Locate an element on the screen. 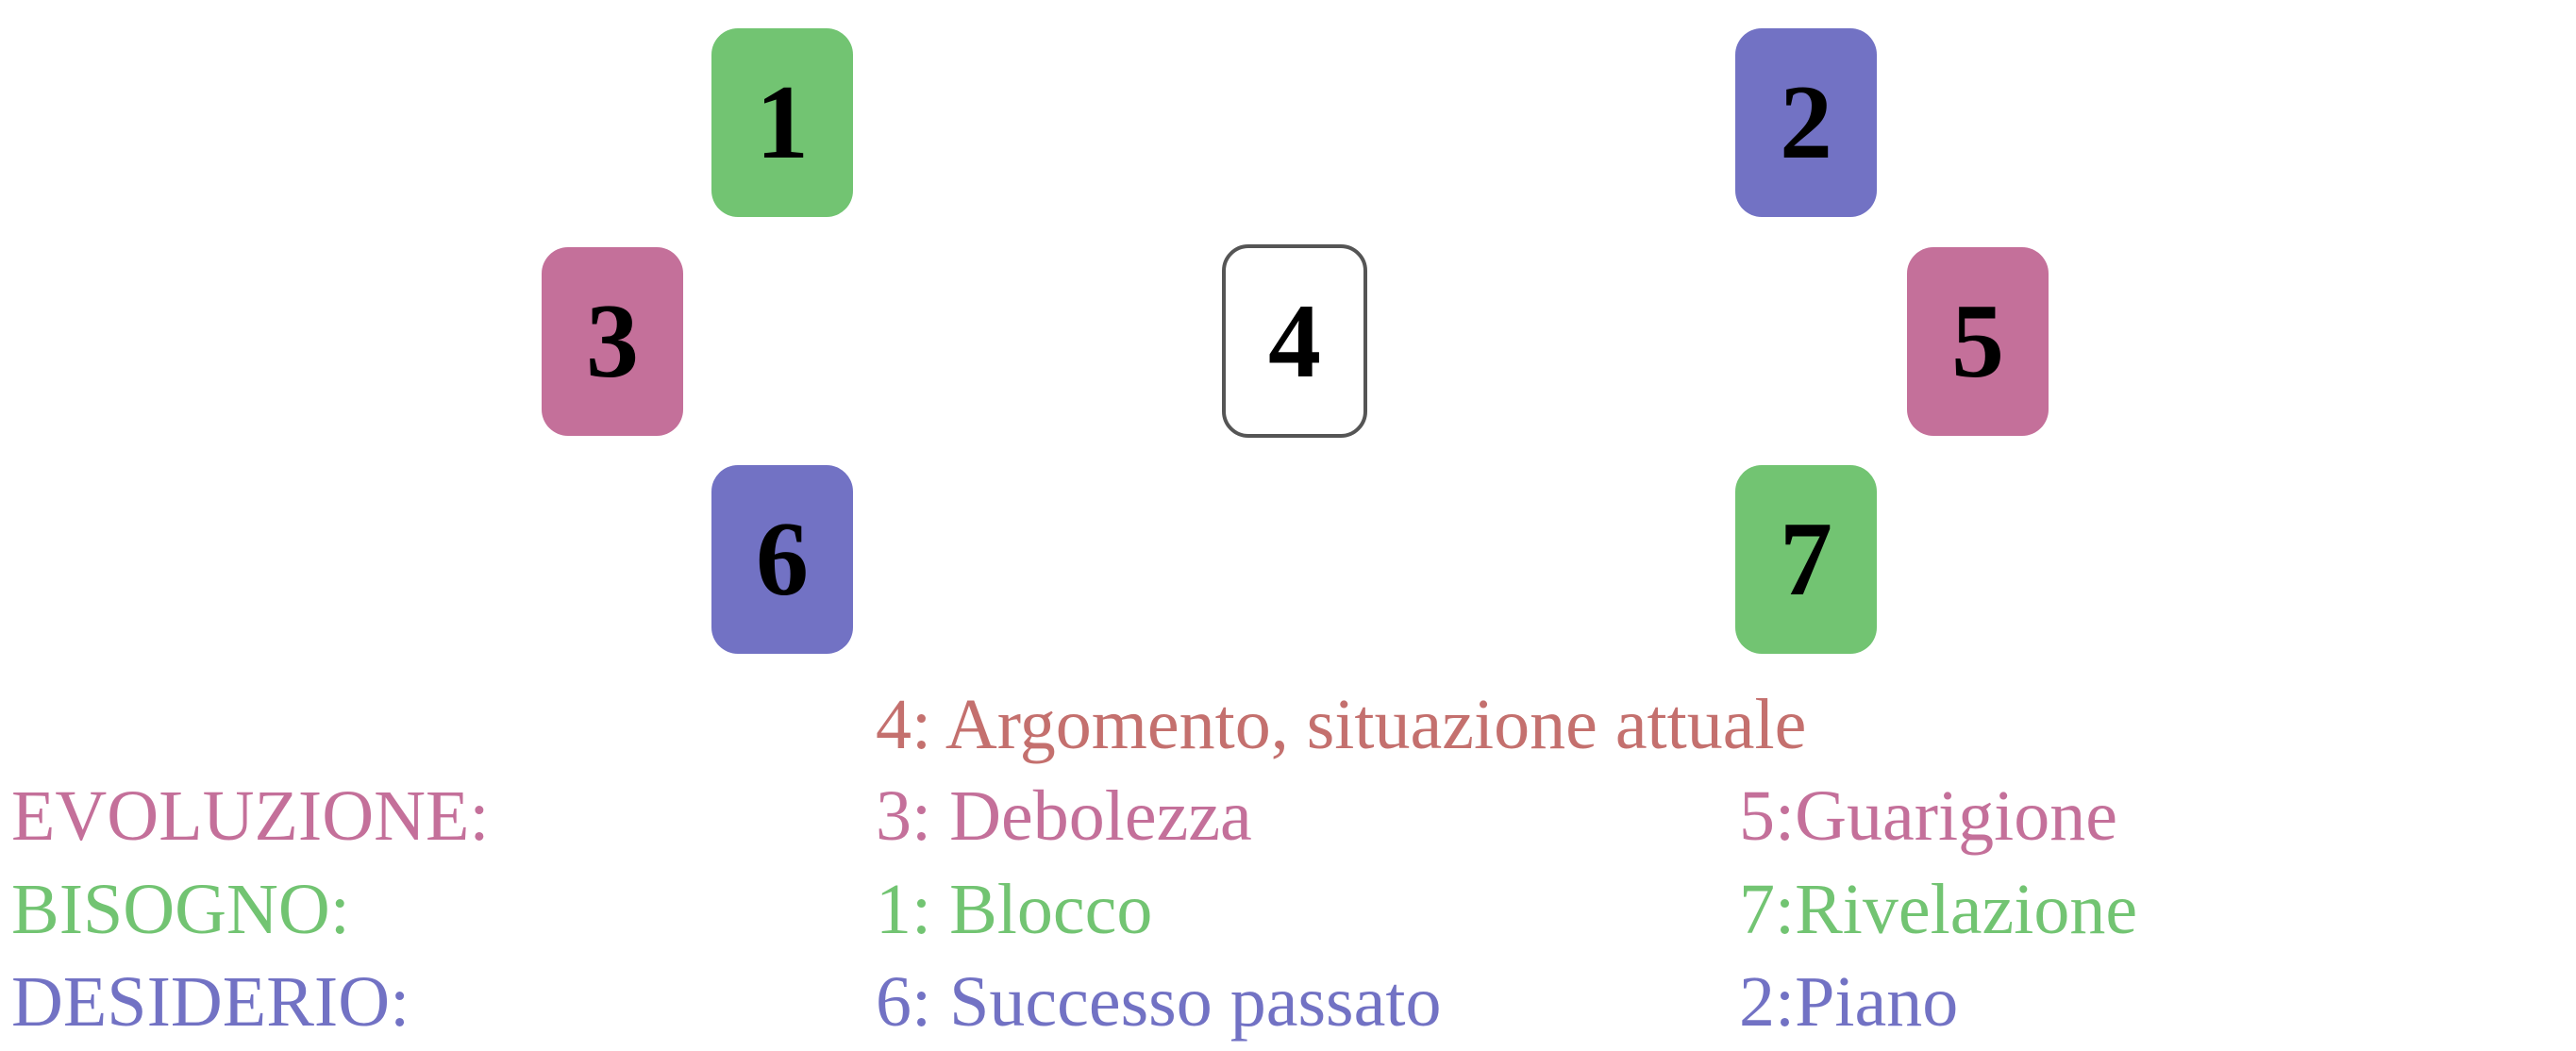 Image resolution: width=2576 pixels, height=1051 pixels. card-2: 2 is located at coordinates (1806, 123).